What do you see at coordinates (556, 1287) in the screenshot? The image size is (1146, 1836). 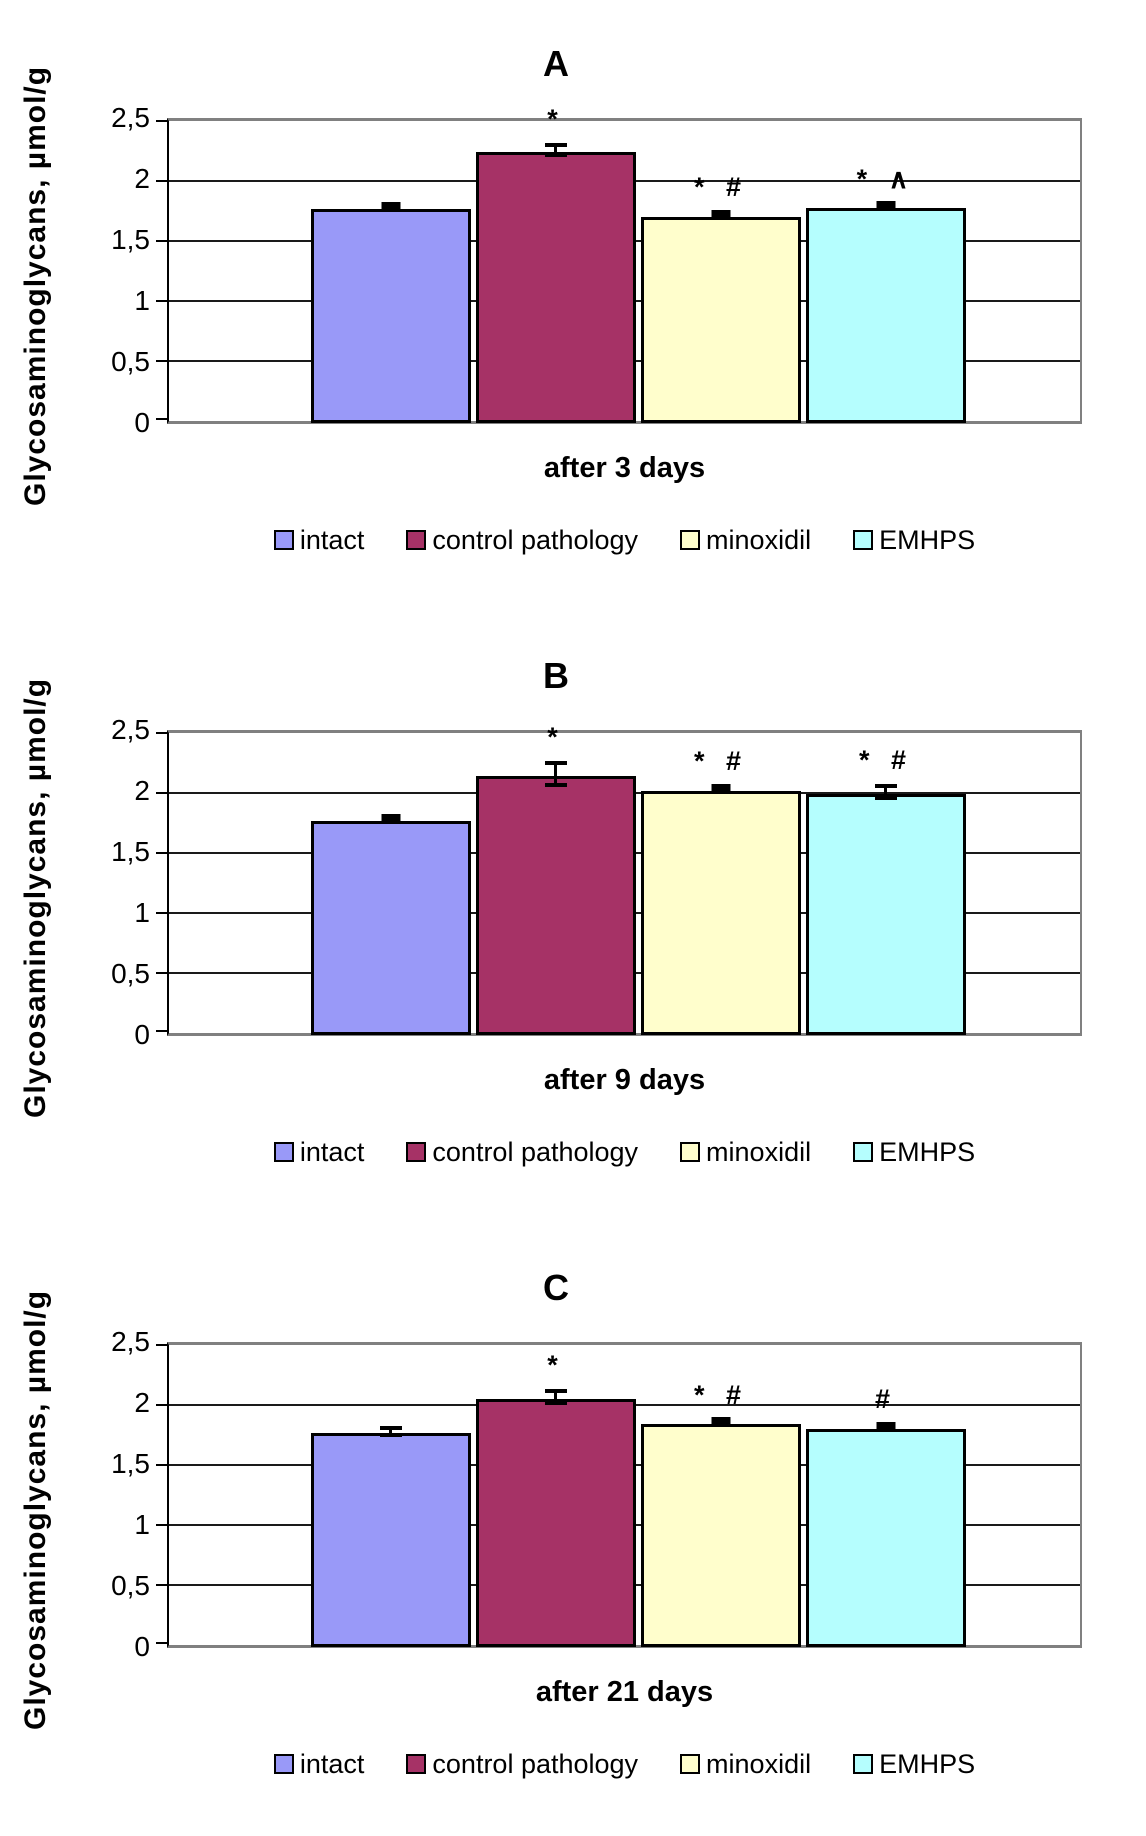 I see `panel-title: C` at bounding box center [556, 1287].